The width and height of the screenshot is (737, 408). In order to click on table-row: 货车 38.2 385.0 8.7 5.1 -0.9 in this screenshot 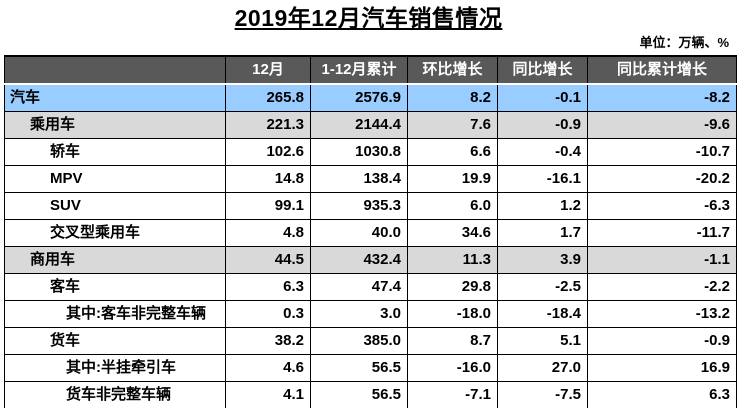, I will do `click(370, 341)`.